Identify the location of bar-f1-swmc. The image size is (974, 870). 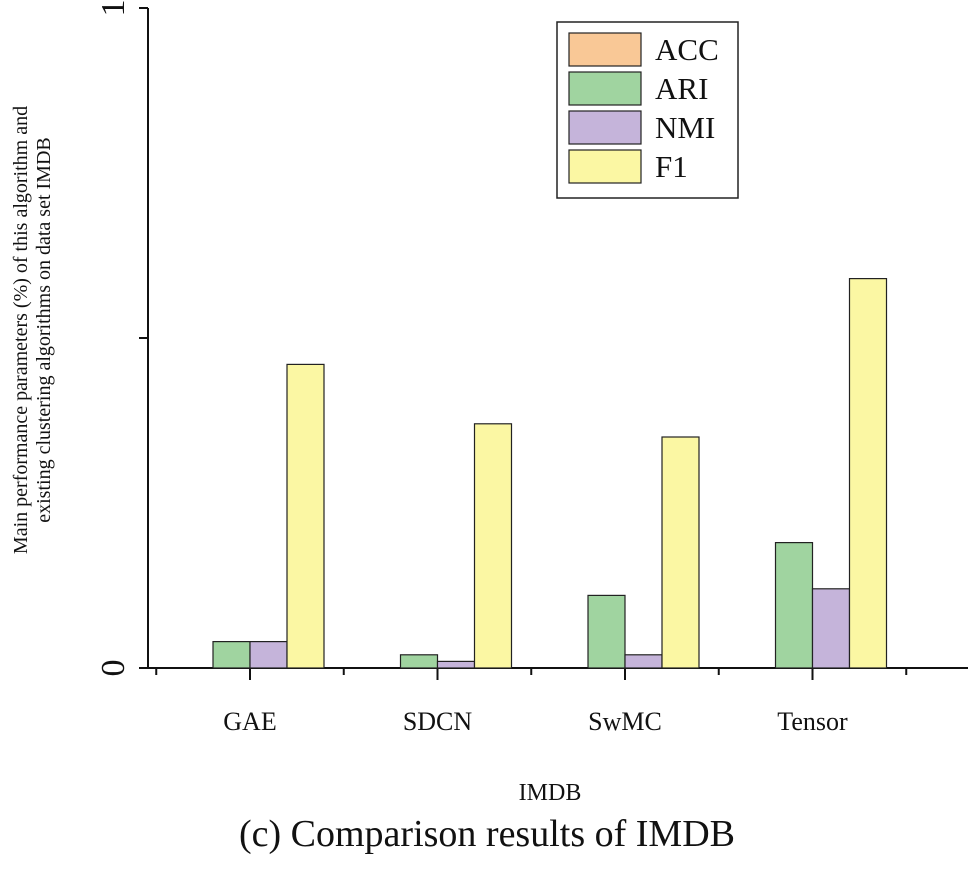
(680, 552).